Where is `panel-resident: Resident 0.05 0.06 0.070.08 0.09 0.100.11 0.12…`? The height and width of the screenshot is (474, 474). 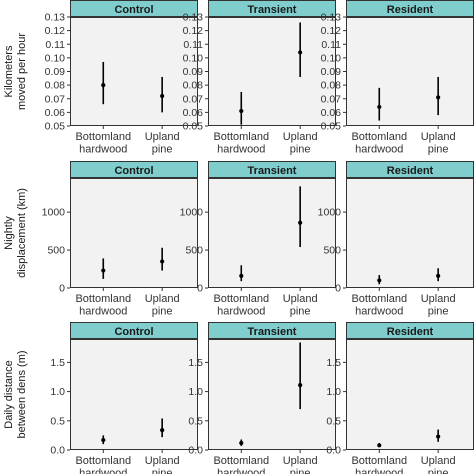
panel-resident: Resident 0.05 0.06 0.070.08 0.09 0.100.11 0.12… is located at coordinates (397, 78).